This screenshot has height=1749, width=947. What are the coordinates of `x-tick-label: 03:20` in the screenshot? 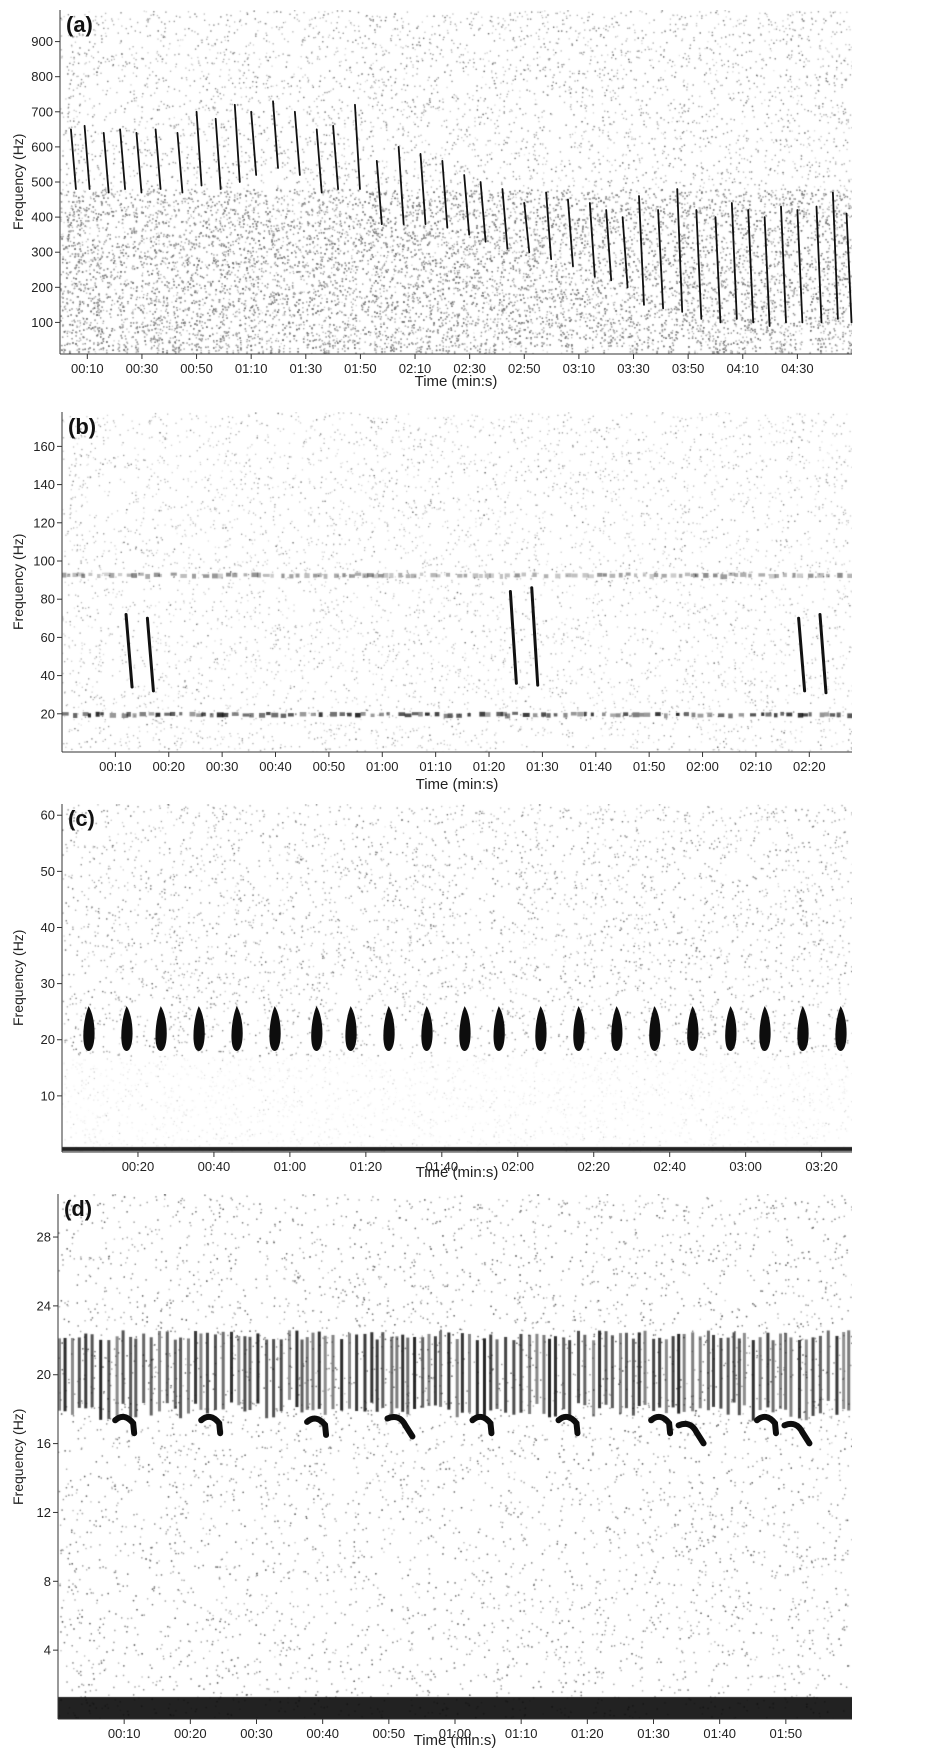 It's located at (821, 1166).